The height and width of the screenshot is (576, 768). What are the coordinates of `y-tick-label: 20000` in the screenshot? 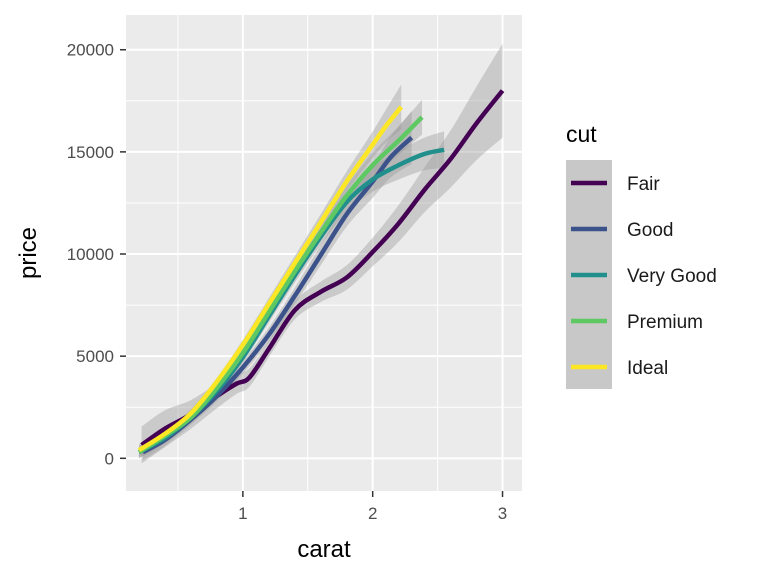 It's located at (90, 50).